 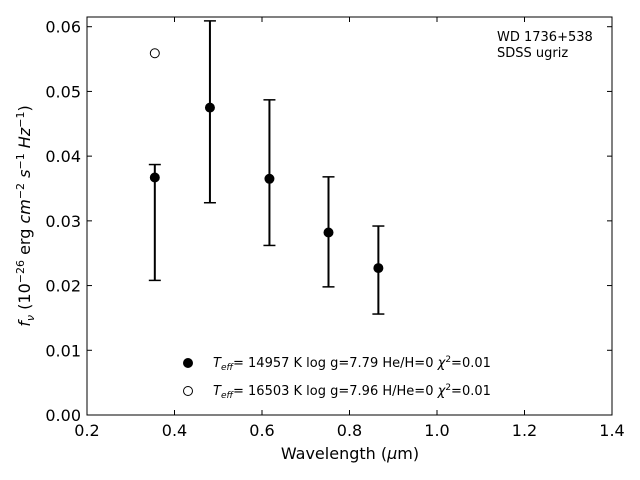 What do you see at coordinates (154, 53) in the screenshot?
I see `model-point-open` at bounding box center [154, 53].